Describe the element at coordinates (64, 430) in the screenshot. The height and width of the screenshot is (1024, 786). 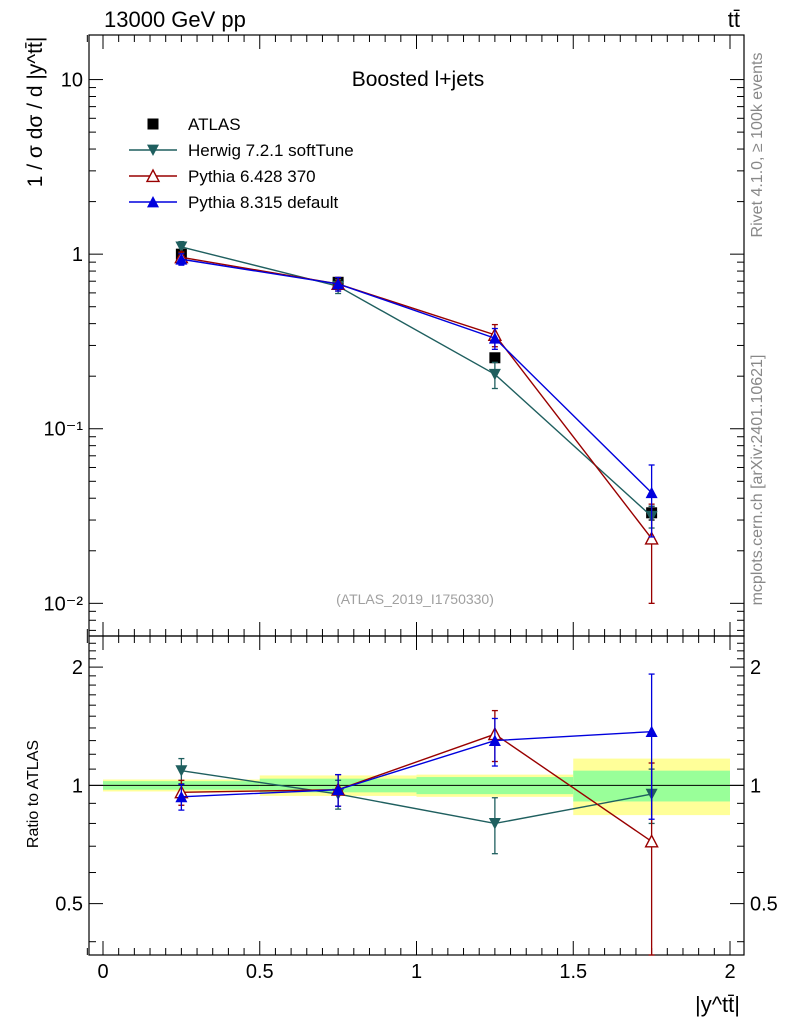
I see `main-ytick-label: 10⁻¹` at that location.